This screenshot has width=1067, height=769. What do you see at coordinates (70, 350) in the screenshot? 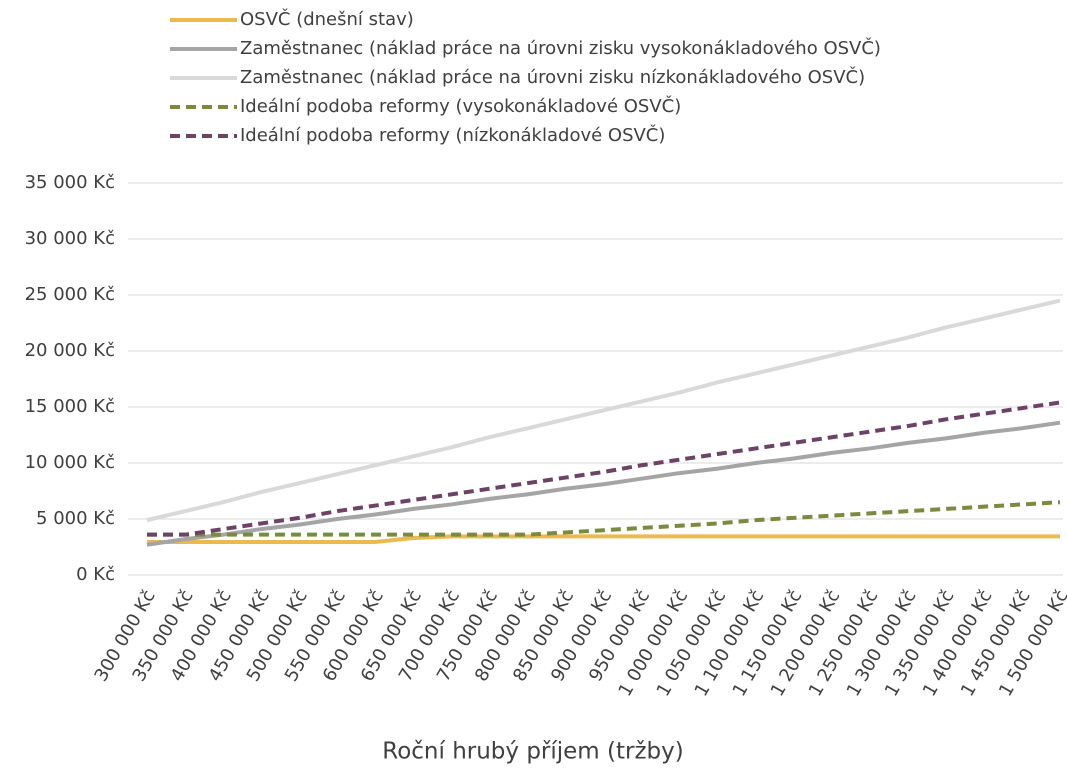
I see `y-tick-label: 20 000 Kč` at bounding box center [70, 350].